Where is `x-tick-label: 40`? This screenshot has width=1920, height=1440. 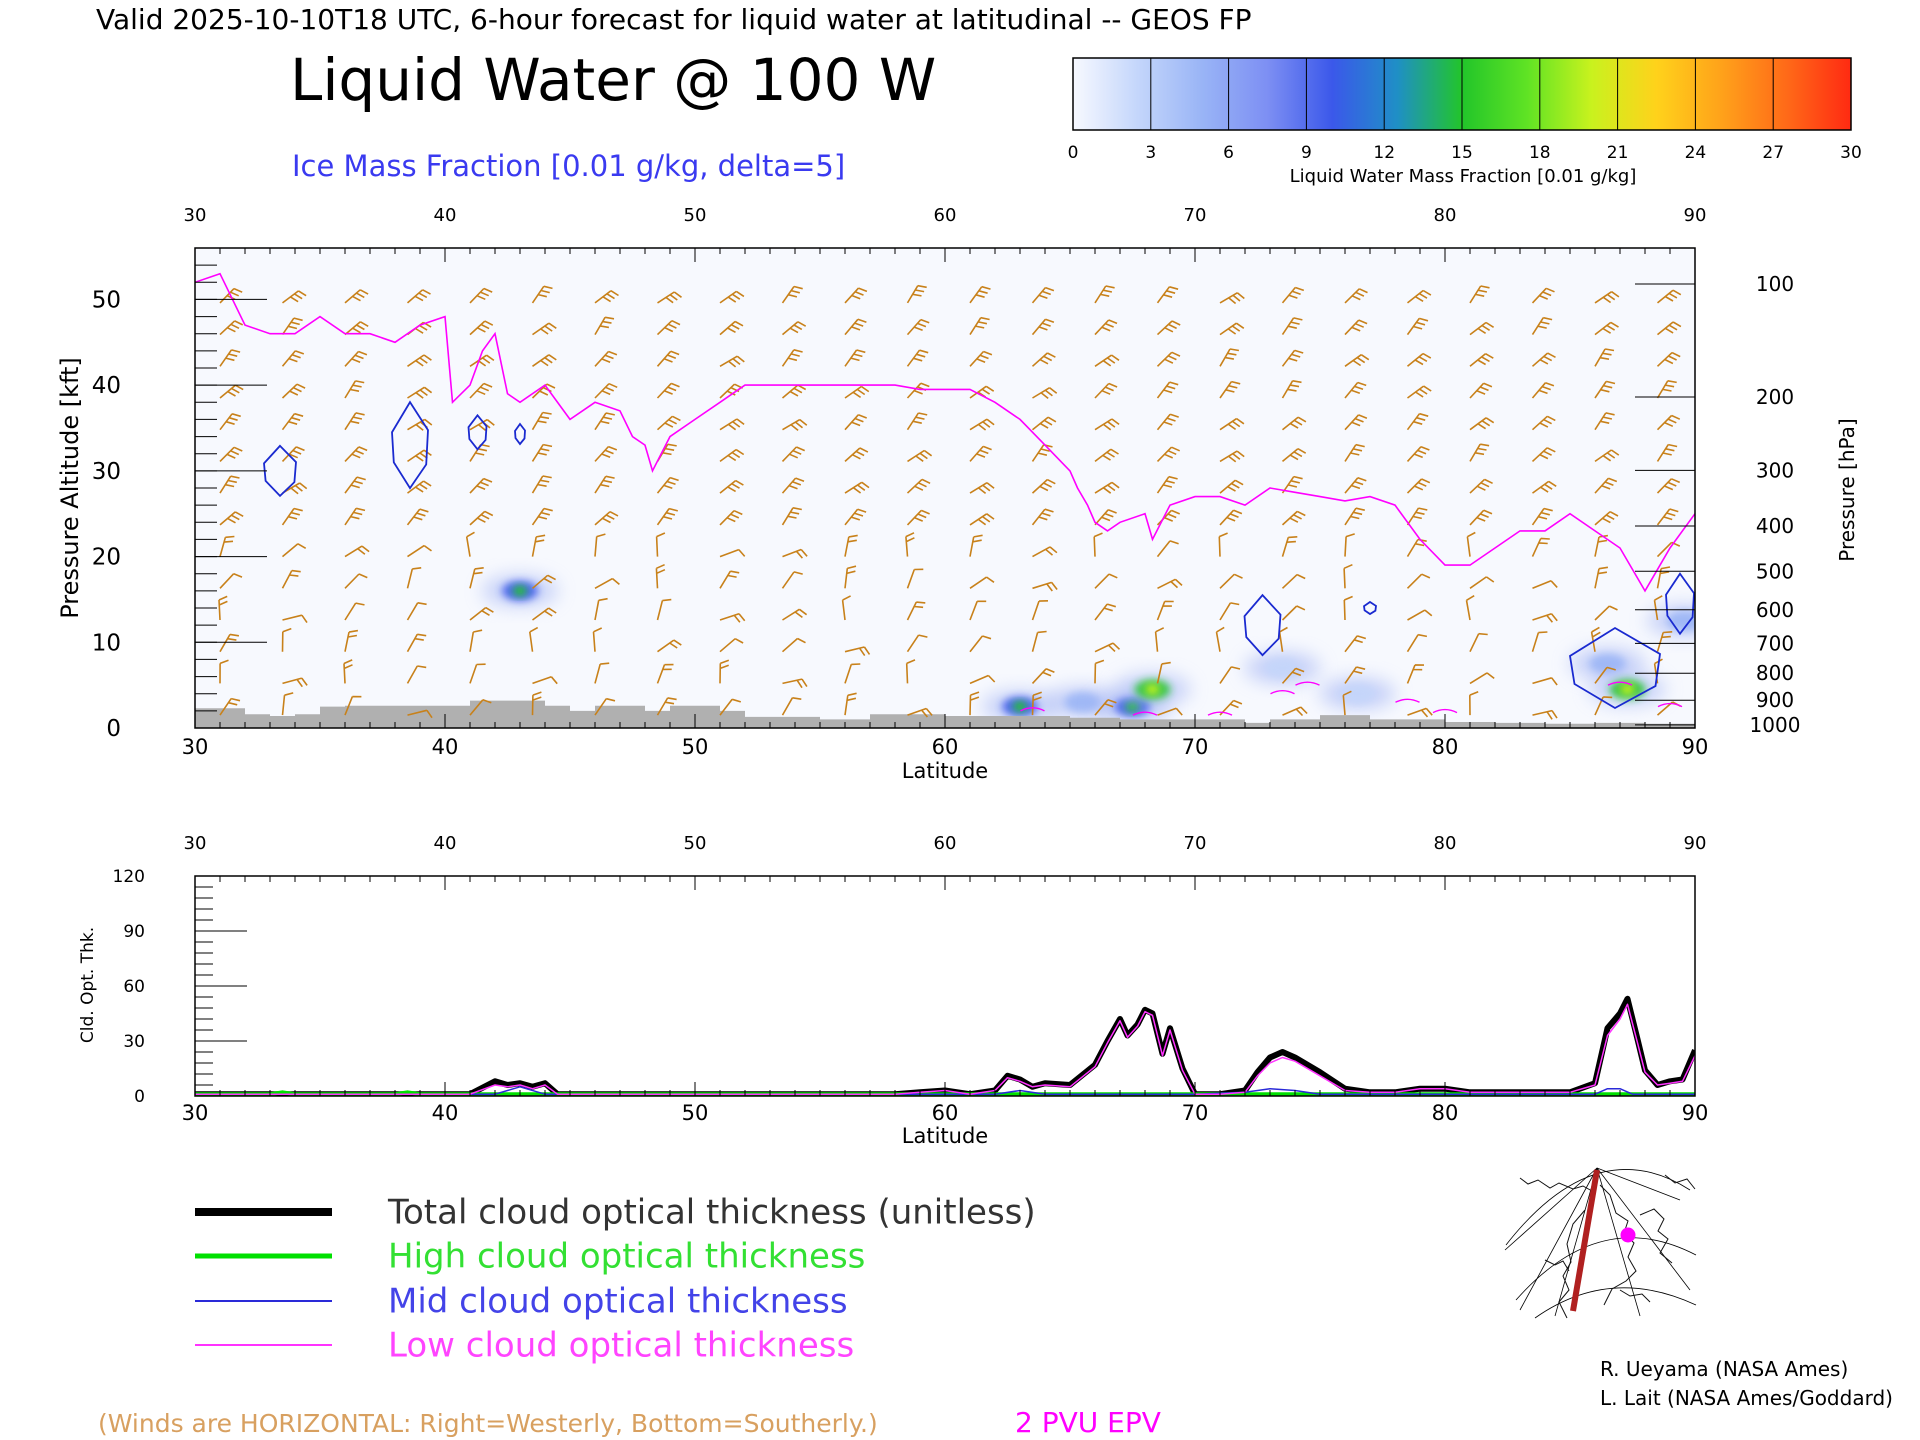 x-tick-label: 40 is located at coordinates (445, 747).